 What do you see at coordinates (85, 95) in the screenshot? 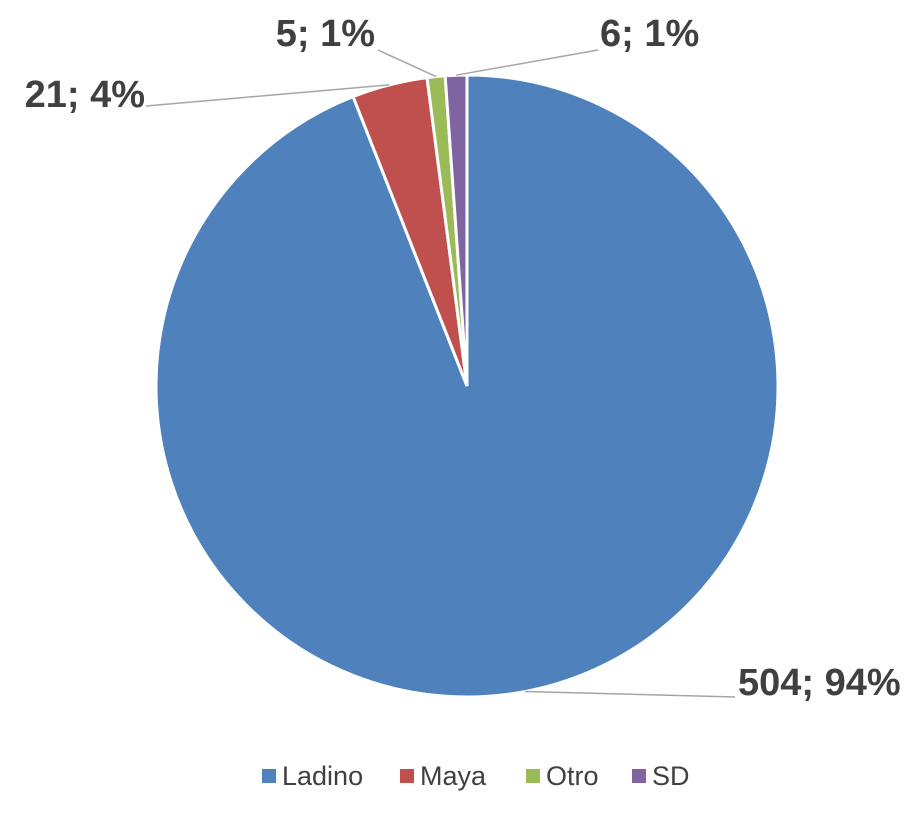
I see `data-label: 21; 4%` at bounding box center [85, 95].